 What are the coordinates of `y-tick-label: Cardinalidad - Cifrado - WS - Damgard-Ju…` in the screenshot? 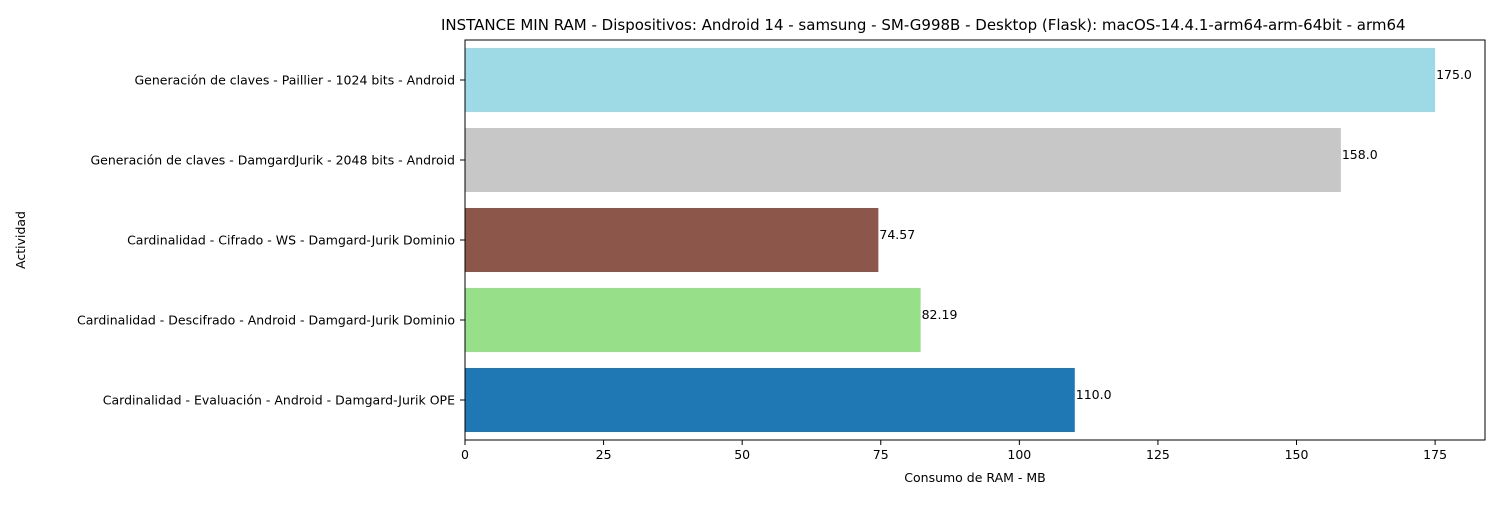 It's located at (291, 240).